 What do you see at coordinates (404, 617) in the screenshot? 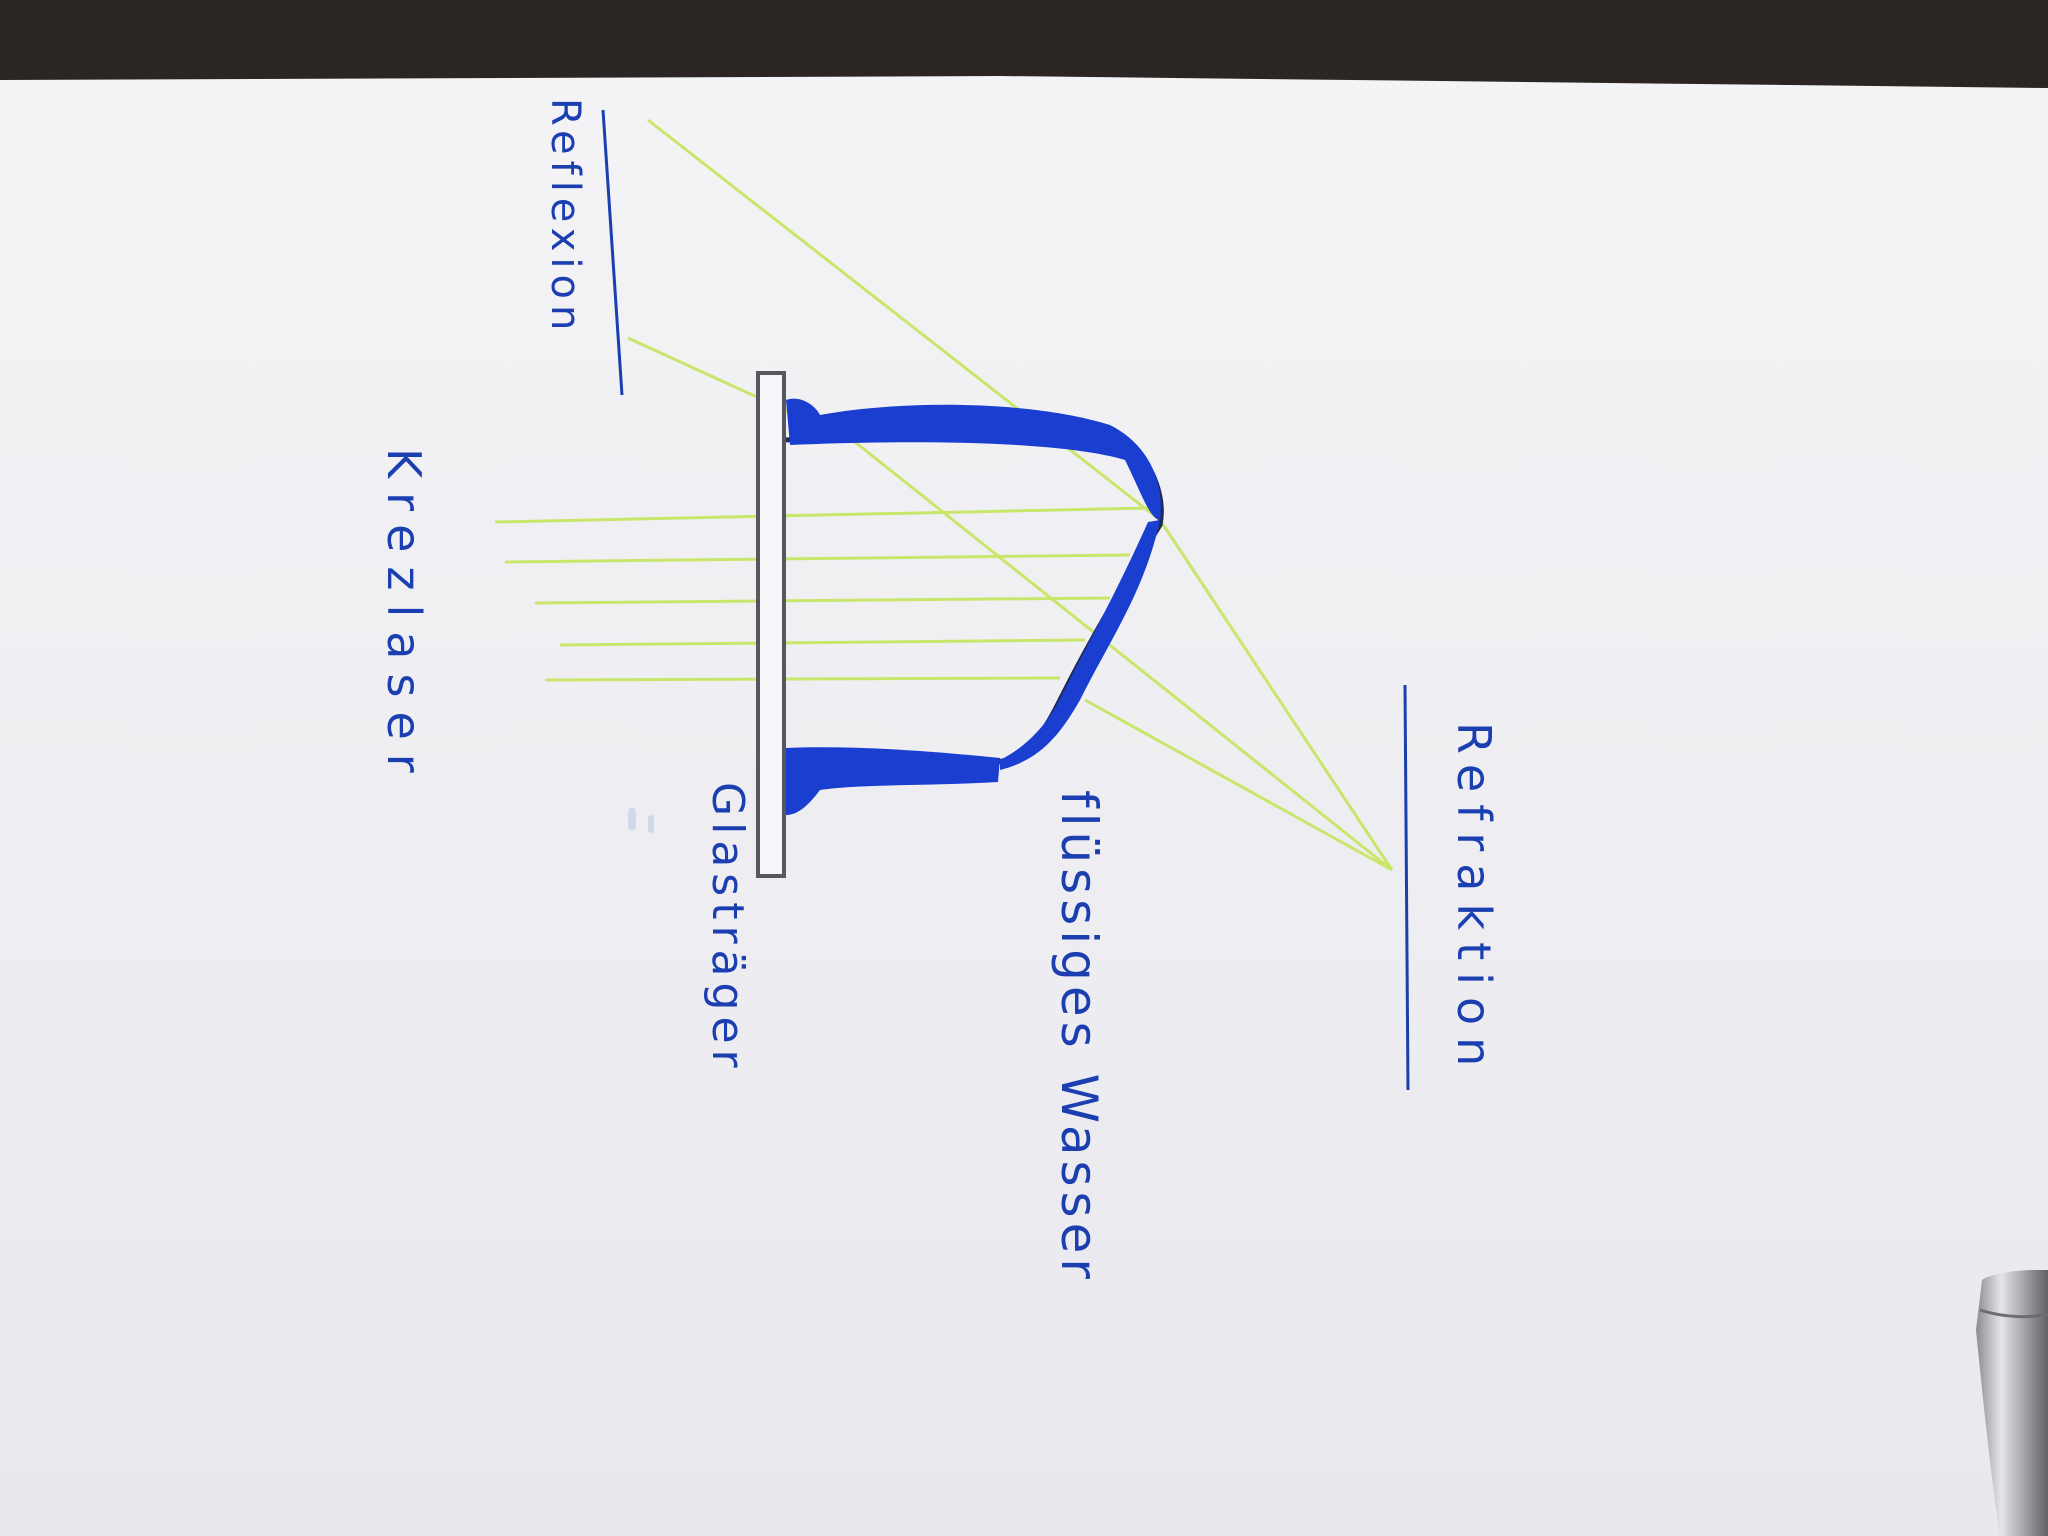
I see `krezlaser-label: Krezlaser` at bounding box center [404, 617].